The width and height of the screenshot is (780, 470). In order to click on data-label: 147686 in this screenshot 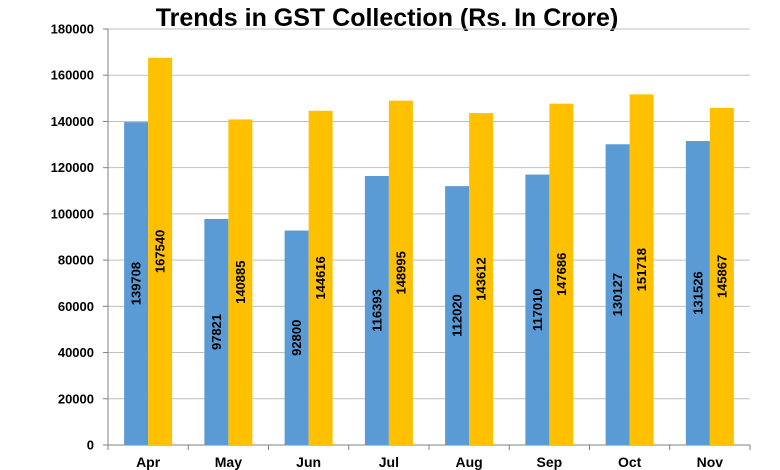, I will do `click(561, 274)`.